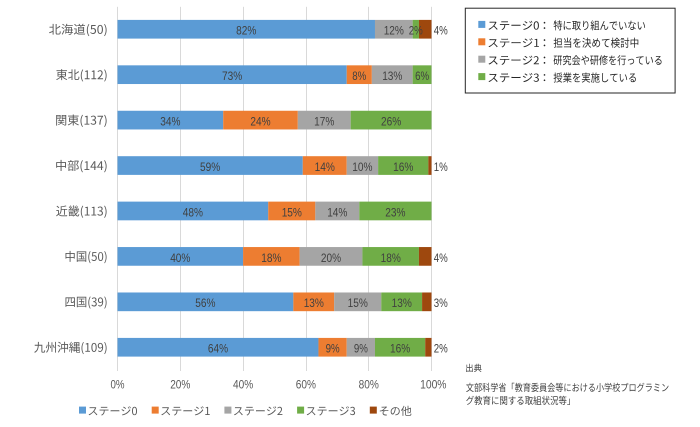 The height and width of the screenshot is (427, 700). What do you see at coordinates (193, 212) in the screenshot?
I see `svg-text: 48%` at bounding box center [193, 212].